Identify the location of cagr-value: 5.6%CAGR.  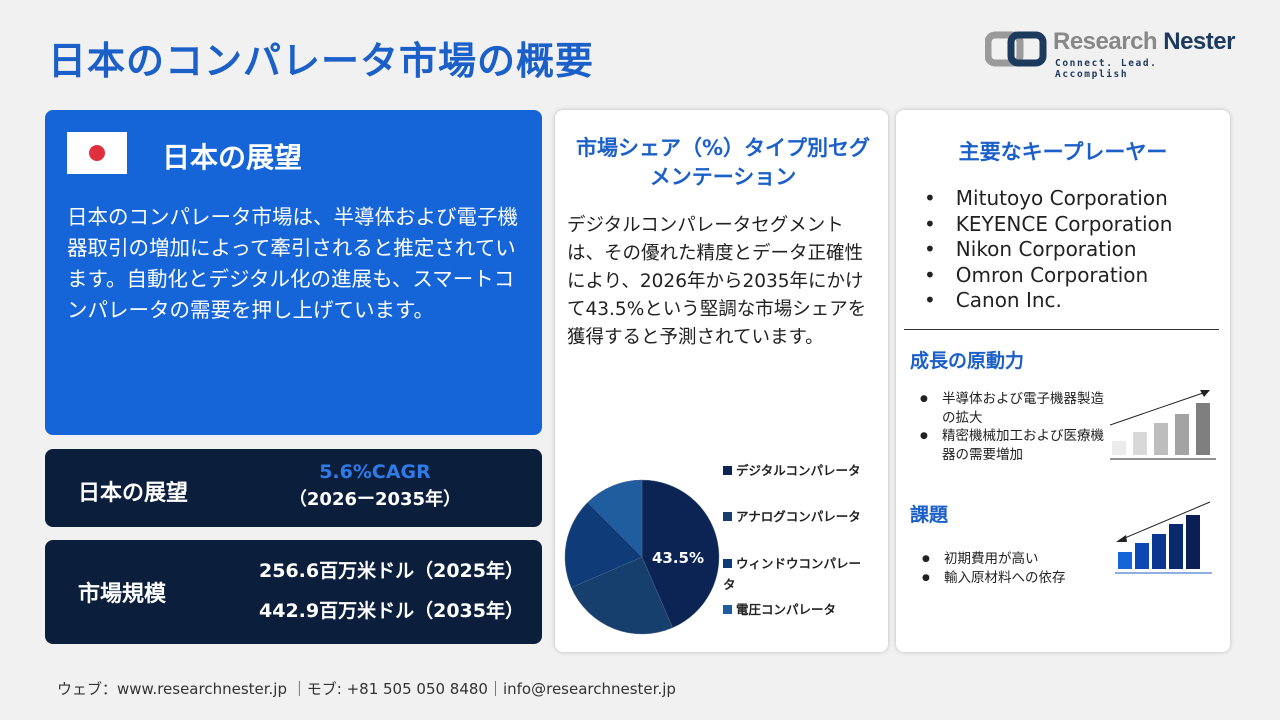
(375, 472).